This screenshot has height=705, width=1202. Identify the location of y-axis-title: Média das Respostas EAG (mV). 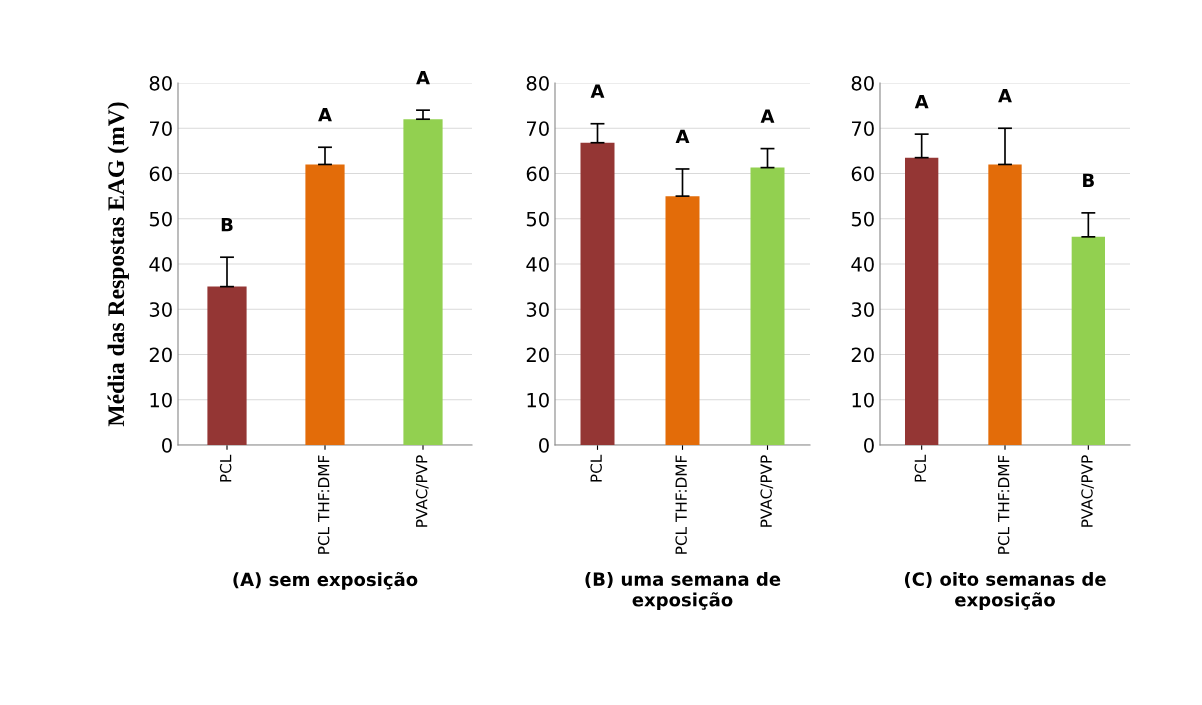
(118, 264).